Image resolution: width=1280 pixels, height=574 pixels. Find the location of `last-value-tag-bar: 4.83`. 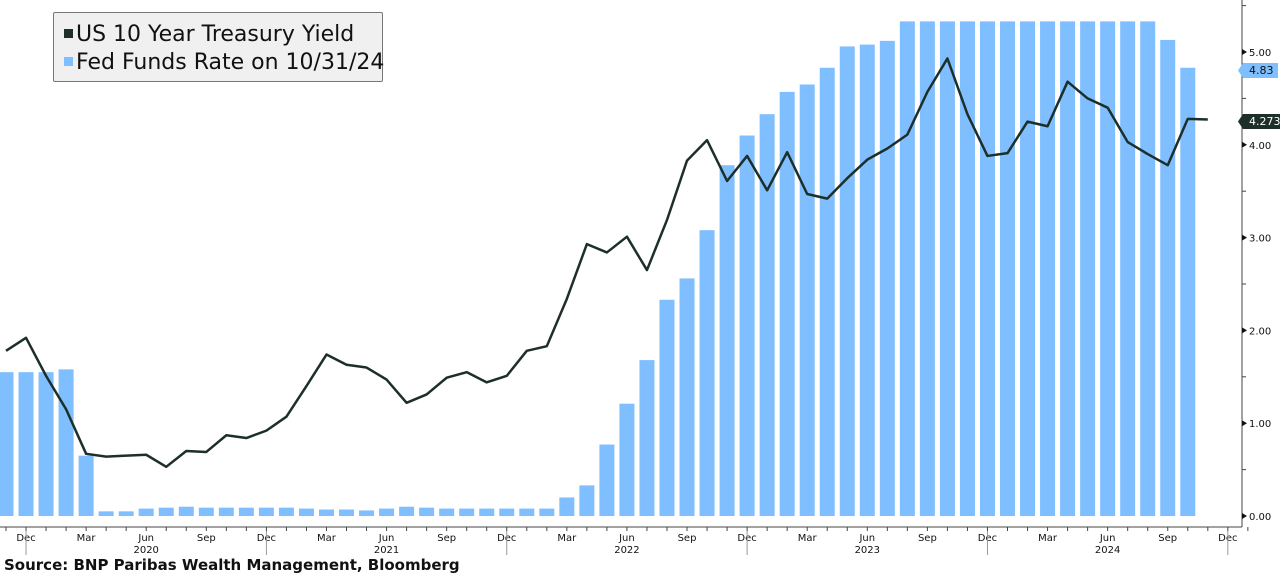

last-value-tag-bar: 4.83 is located at coordinates (1260, 70).